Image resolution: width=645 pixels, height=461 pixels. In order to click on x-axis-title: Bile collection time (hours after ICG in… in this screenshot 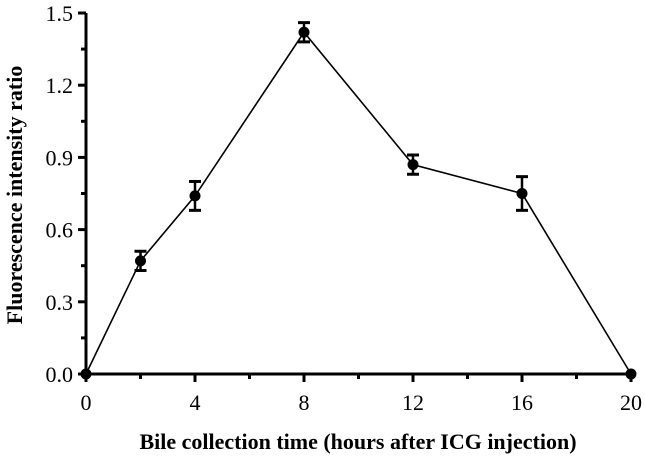, I will do `click(357, 441)`.